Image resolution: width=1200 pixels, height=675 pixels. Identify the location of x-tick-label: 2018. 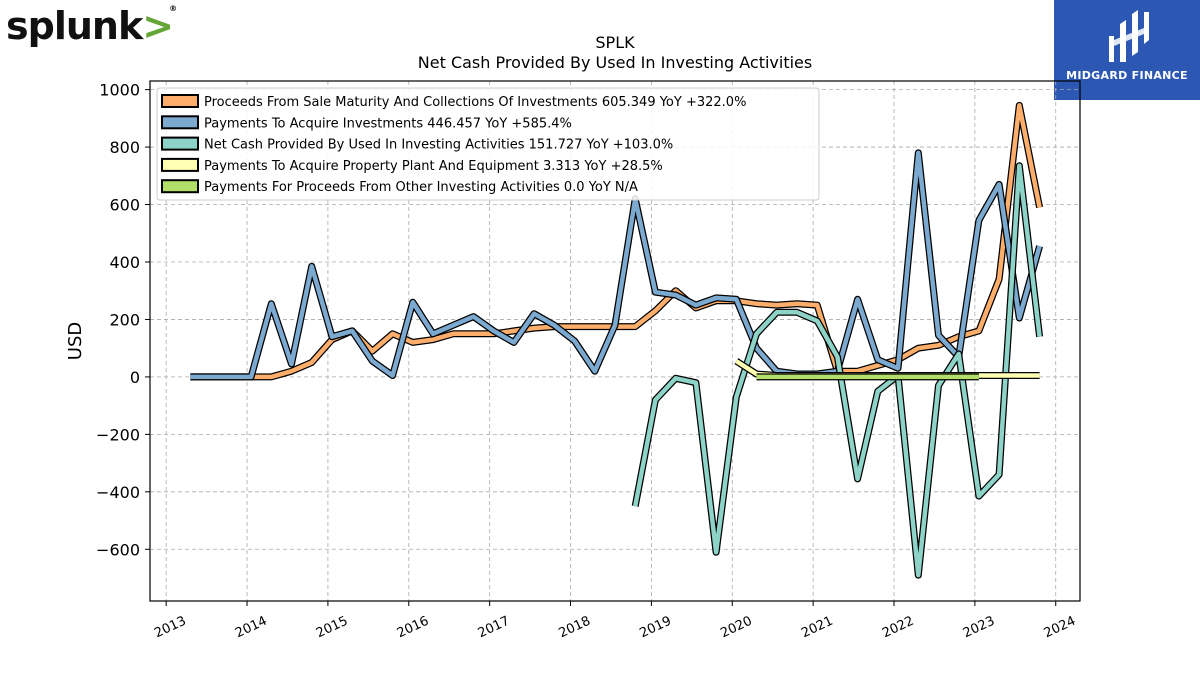
(575, 628).